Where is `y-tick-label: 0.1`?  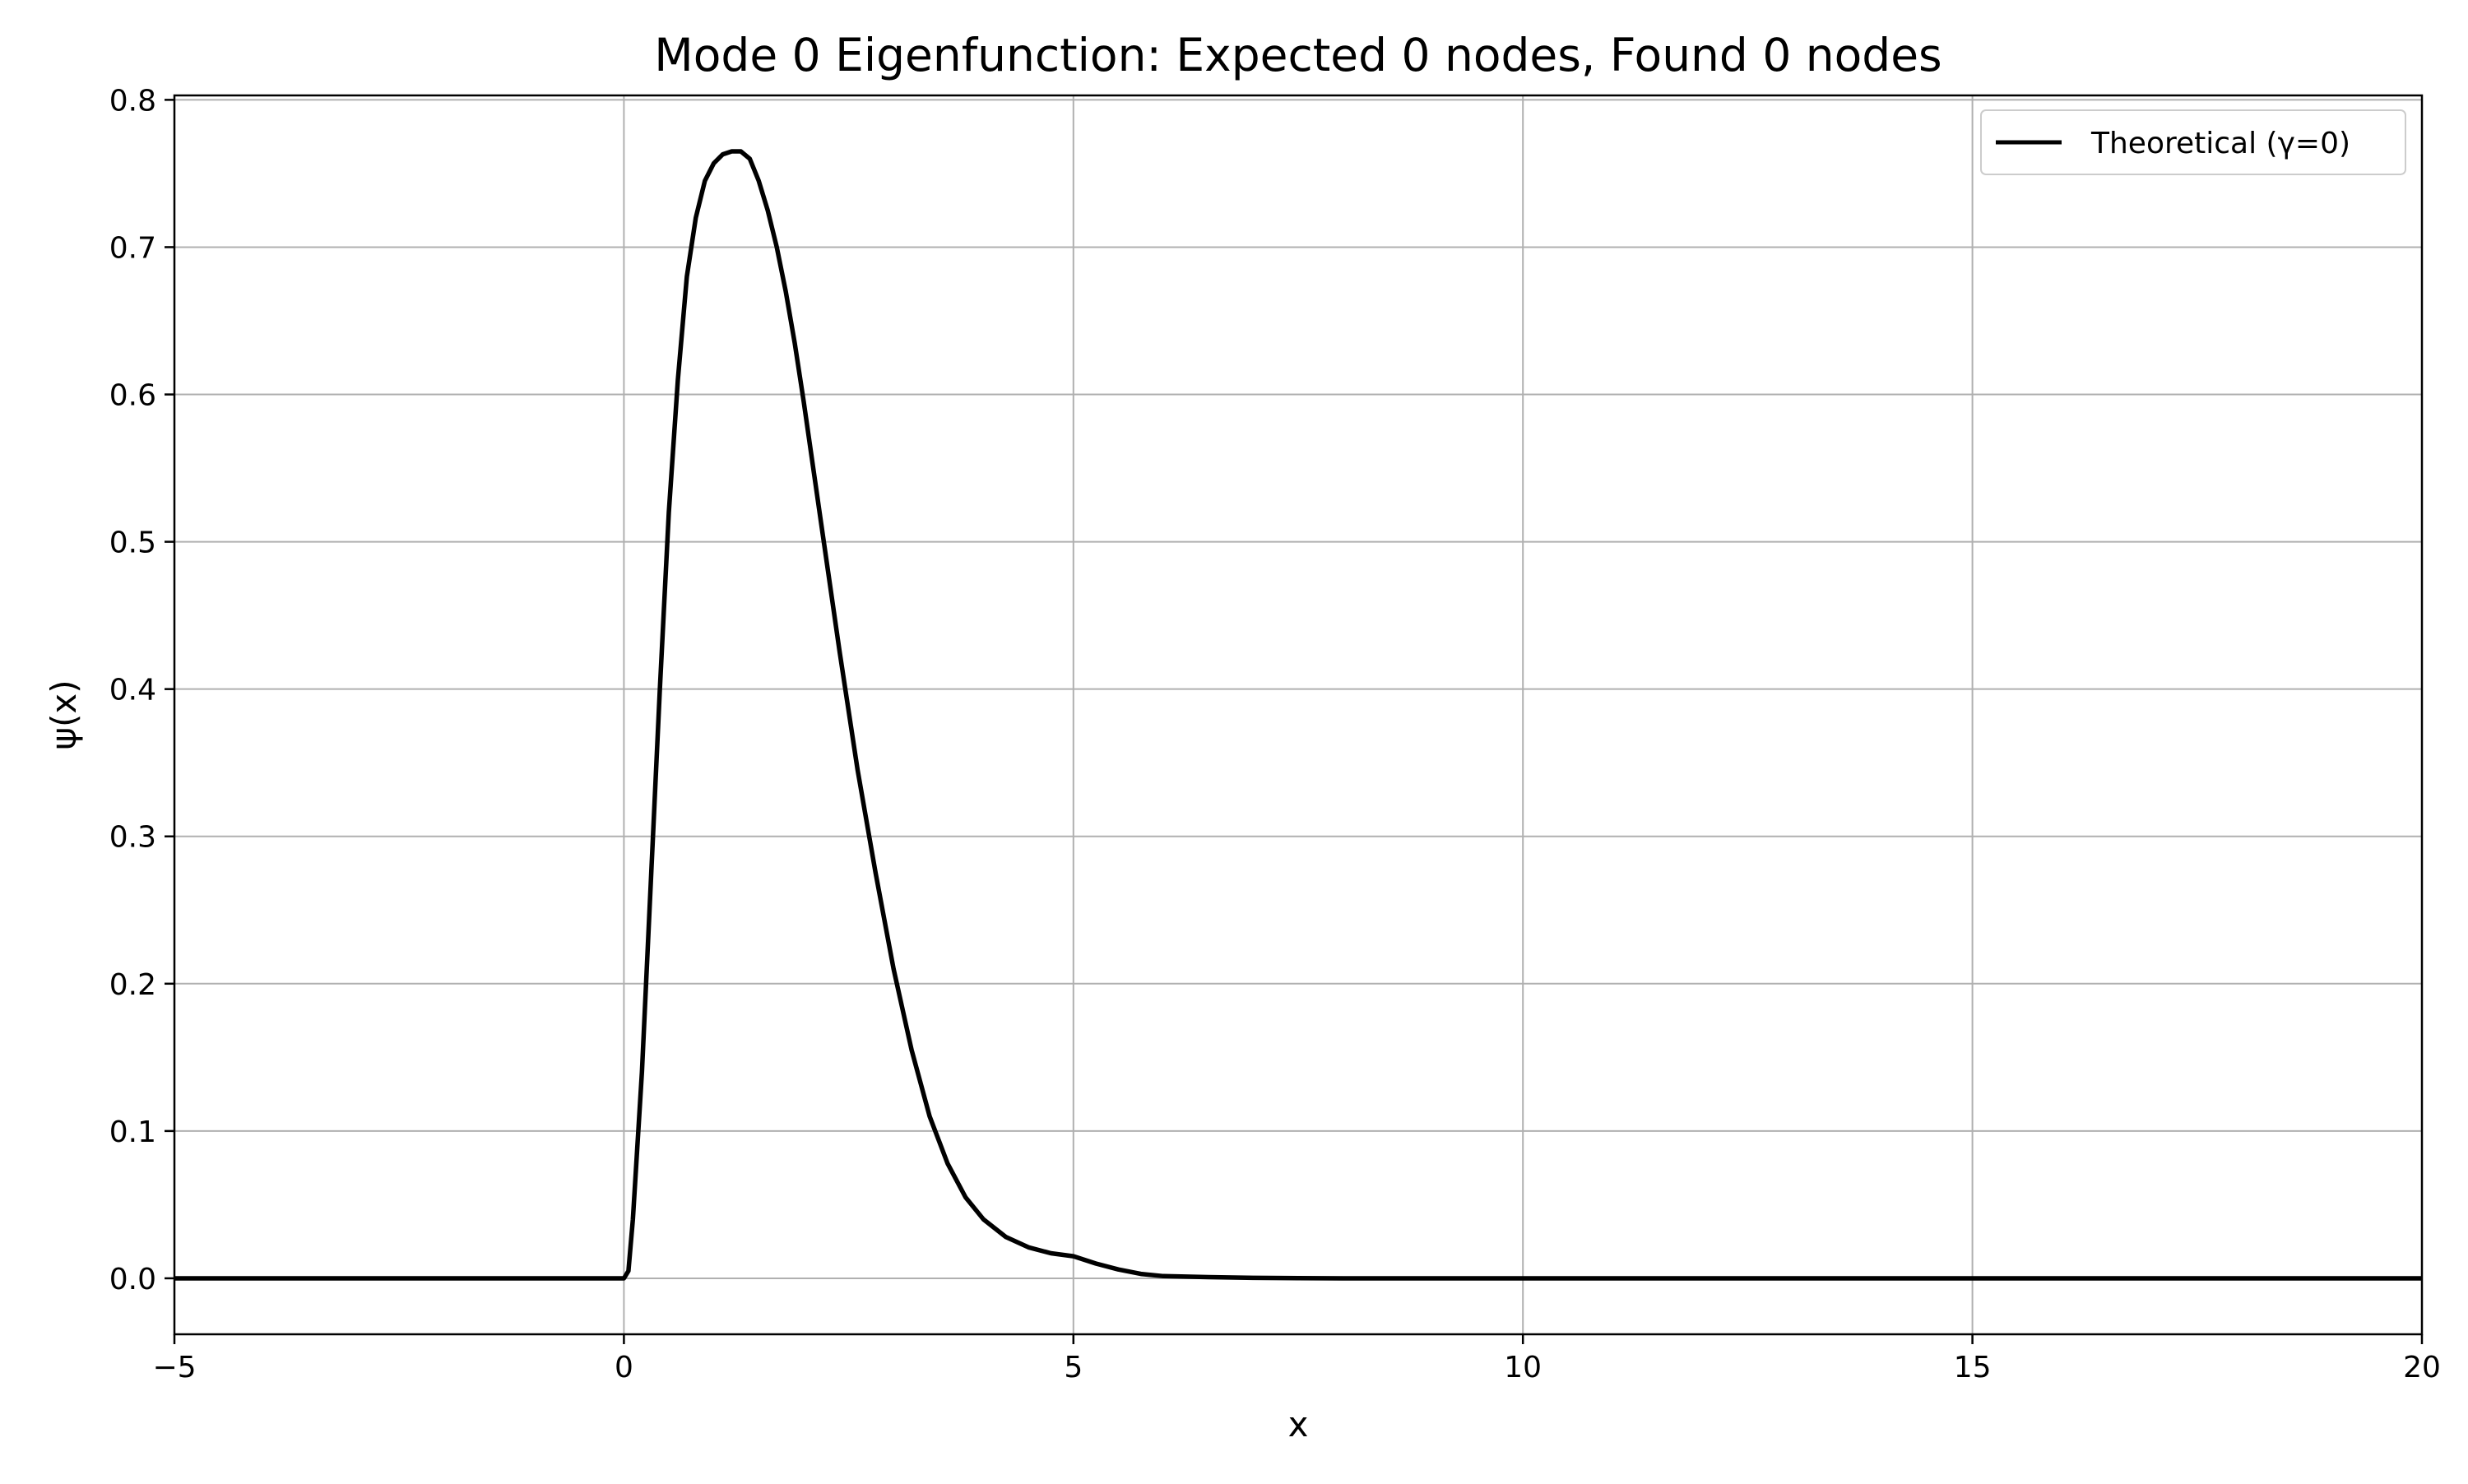
y-tick-label: 0.1 is located at coordinates (132, 1132).